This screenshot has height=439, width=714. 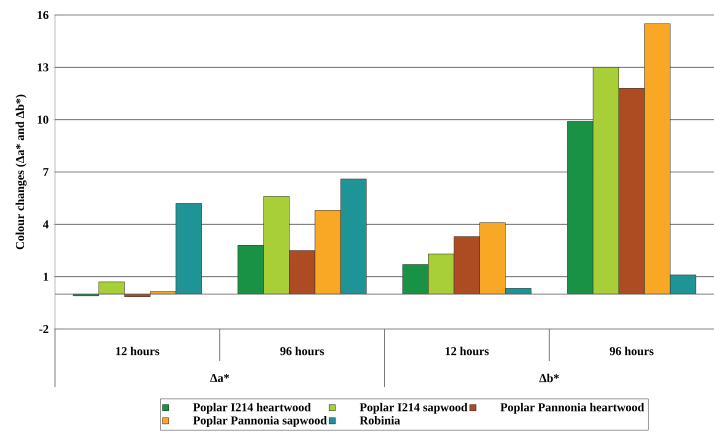 What do you see at coordinates (43, 329) in the screenshot?
I see `y-tick-label: -2` at bounding box center [43, 329].